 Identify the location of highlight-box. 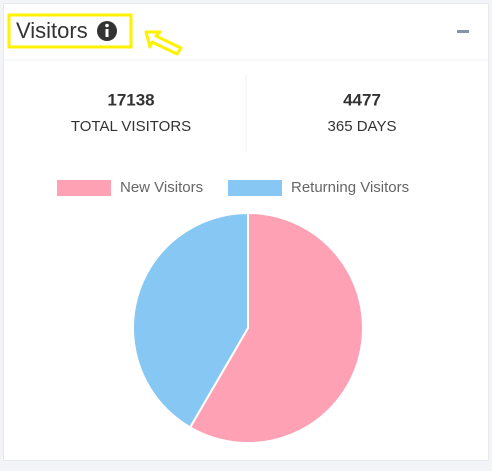
(70, 31).